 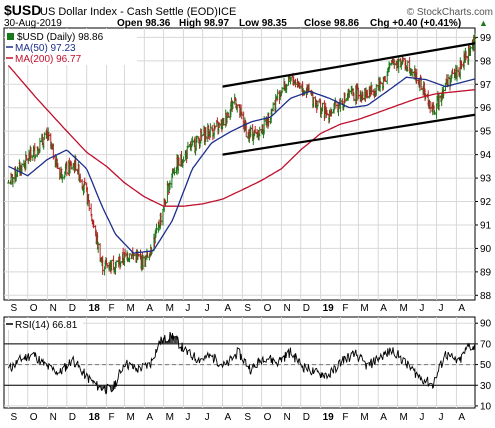 I want to click on legend-background, so click(x=71, y=47).